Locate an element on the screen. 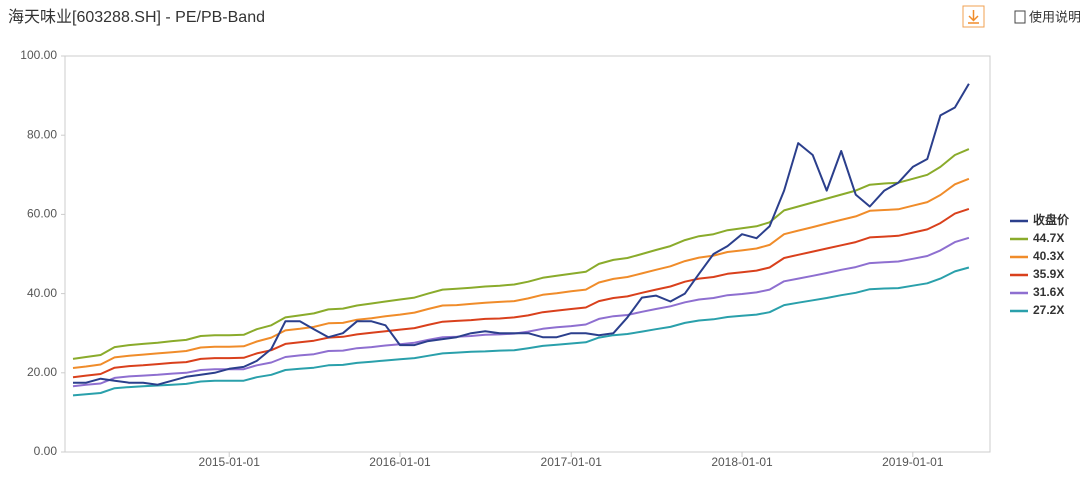 The width and height of the screenshot is (1080, 480). y-tick-label: 100.00 is located at coordinates (38, 55).